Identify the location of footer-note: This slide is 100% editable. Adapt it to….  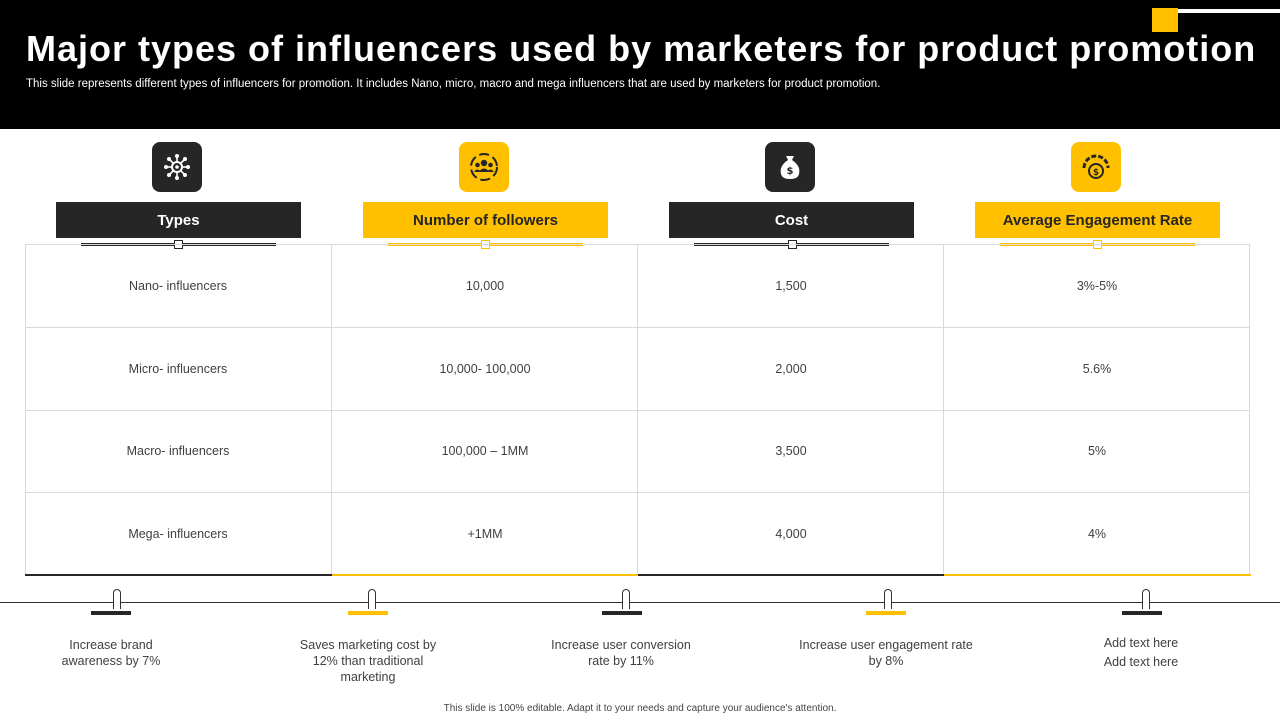
(640, 708).